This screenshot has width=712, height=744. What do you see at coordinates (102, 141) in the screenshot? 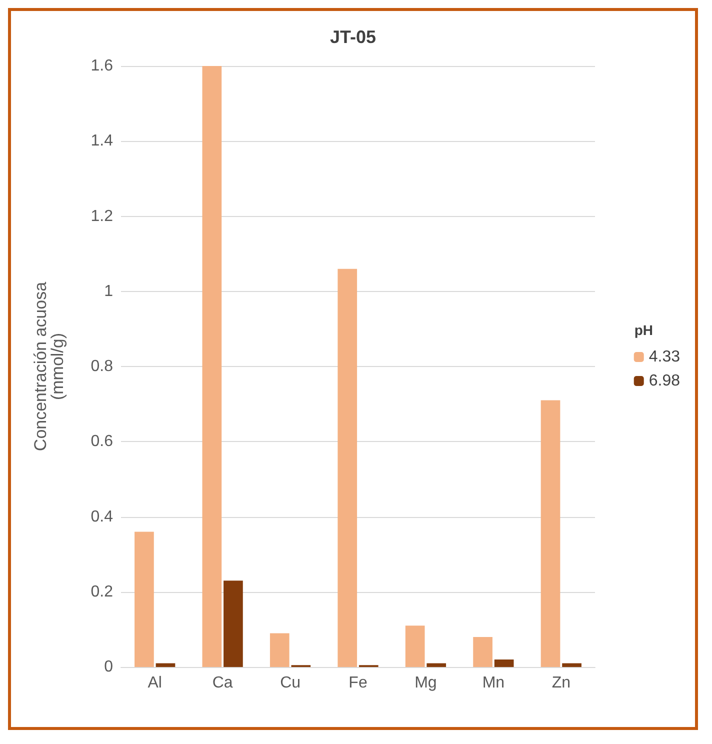
I see `y-tick-label: 1.4` at bounding box center [102, 141].